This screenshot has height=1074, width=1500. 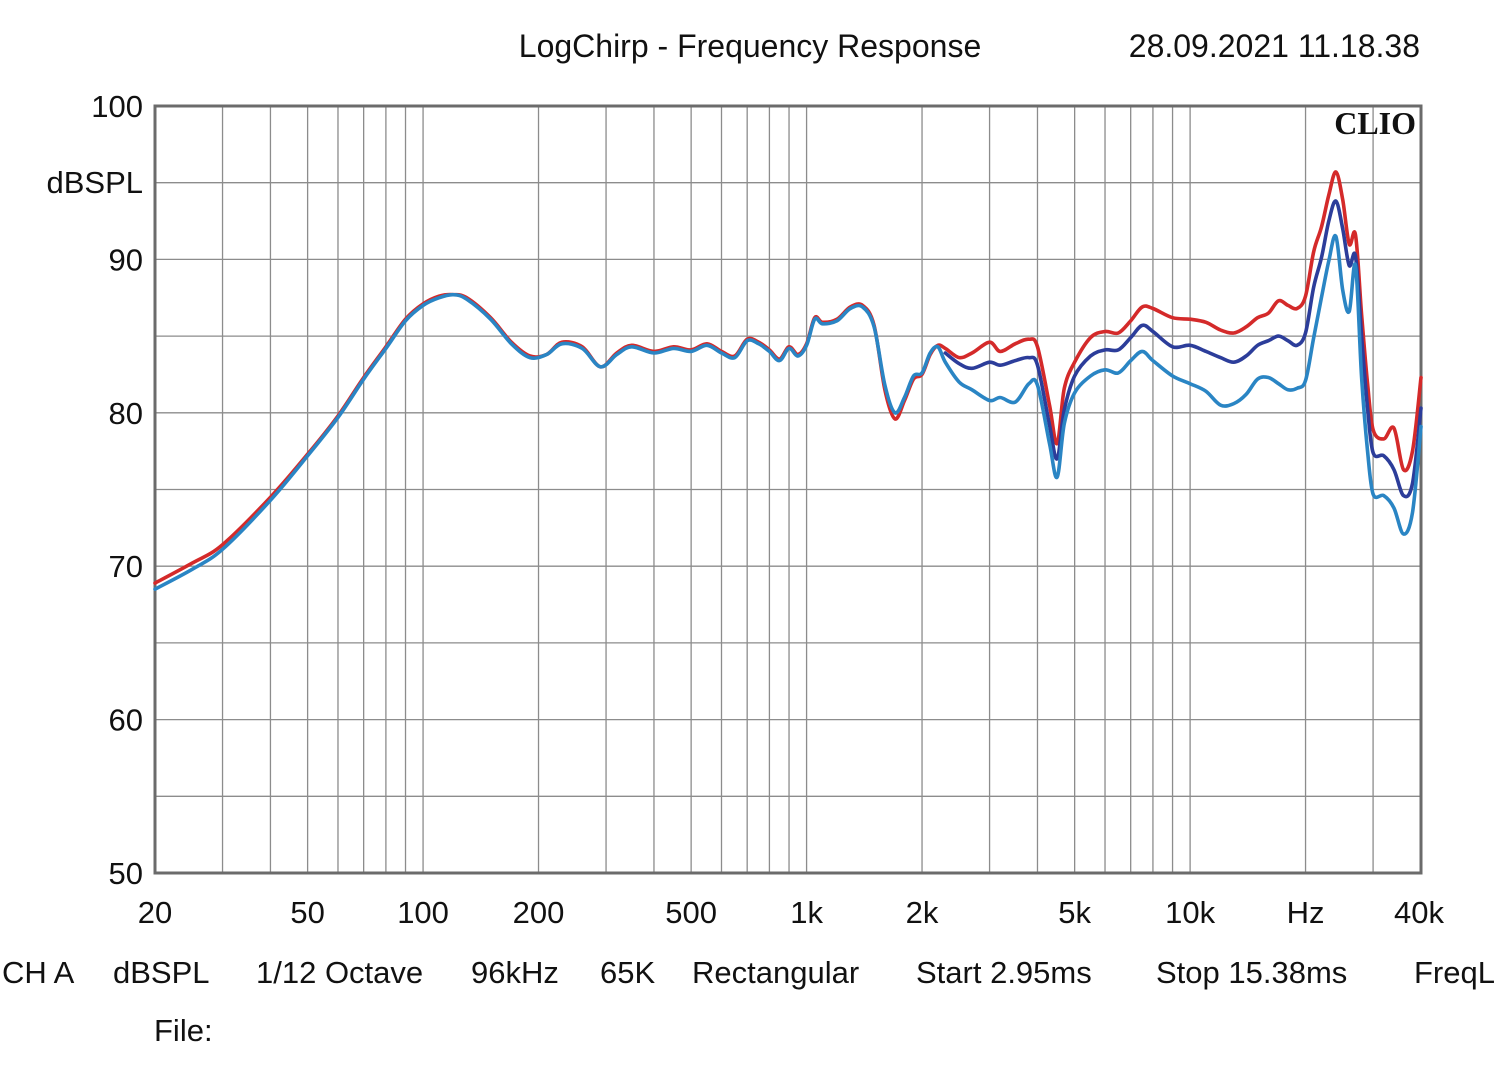 What do you see at coordinates (339, 972) in the screenshot?
I see `footer-smoothing: 1/12 Octave` at bounding box center [339, 972].